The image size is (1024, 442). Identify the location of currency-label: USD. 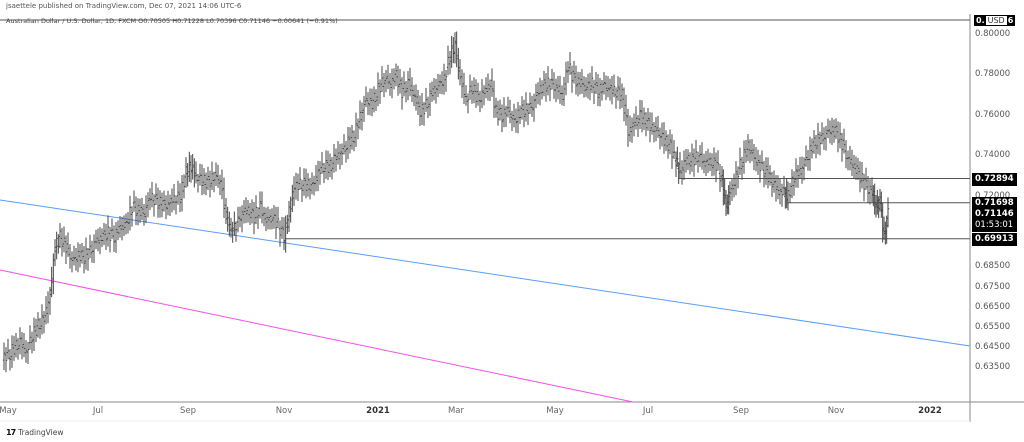
(996, 20).